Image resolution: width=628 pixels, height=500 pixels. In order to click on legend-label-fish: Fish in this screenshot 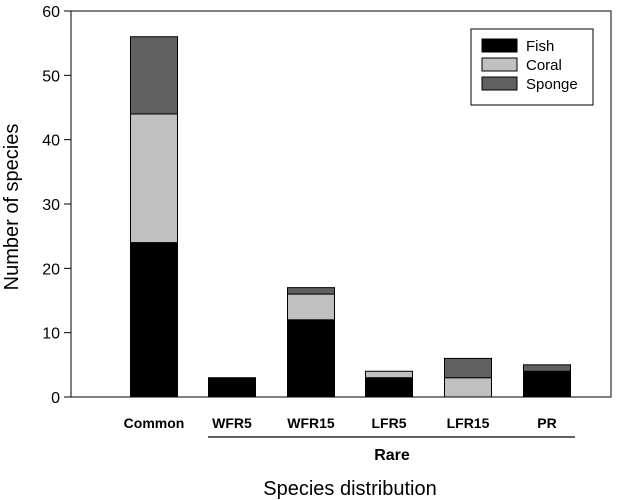, I will do `click(540, 46)`.